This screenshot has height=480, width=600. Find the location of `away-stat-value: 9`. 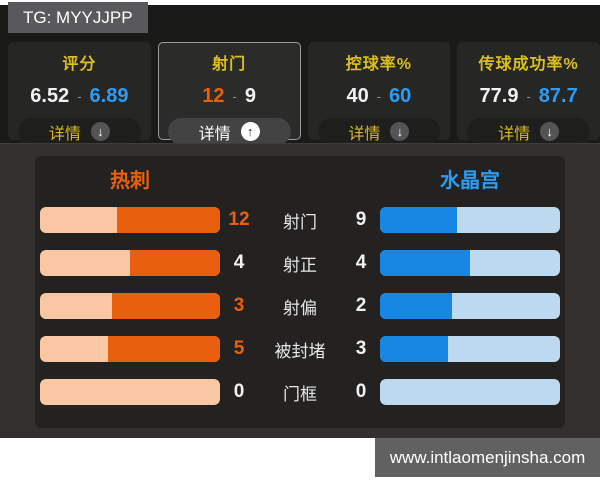

away-stat-value: 9 is located at coordinates (250, 96).